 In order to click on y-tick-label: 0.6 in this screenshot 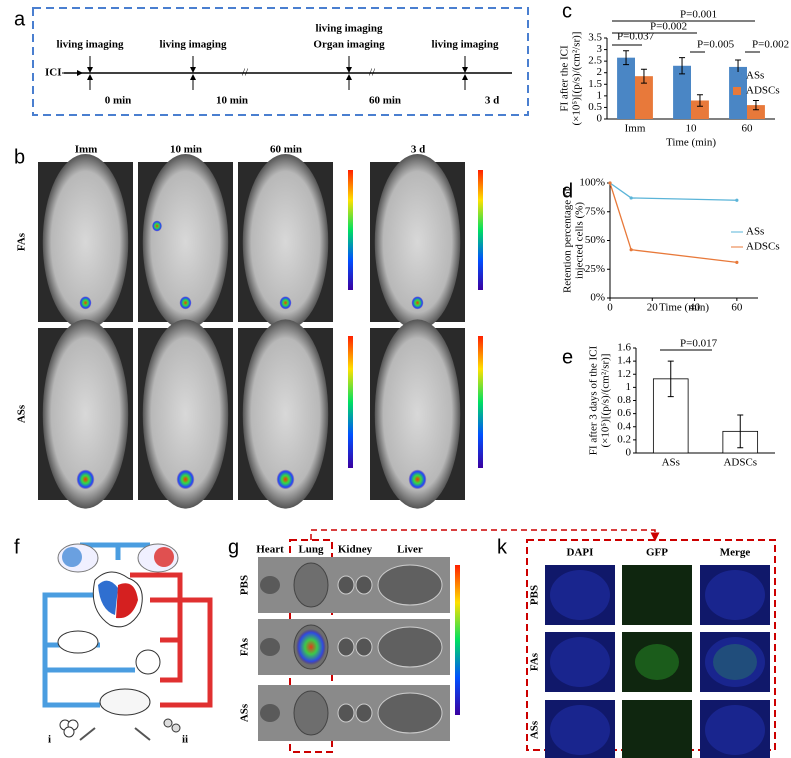, I will do `click(624, 413)`.